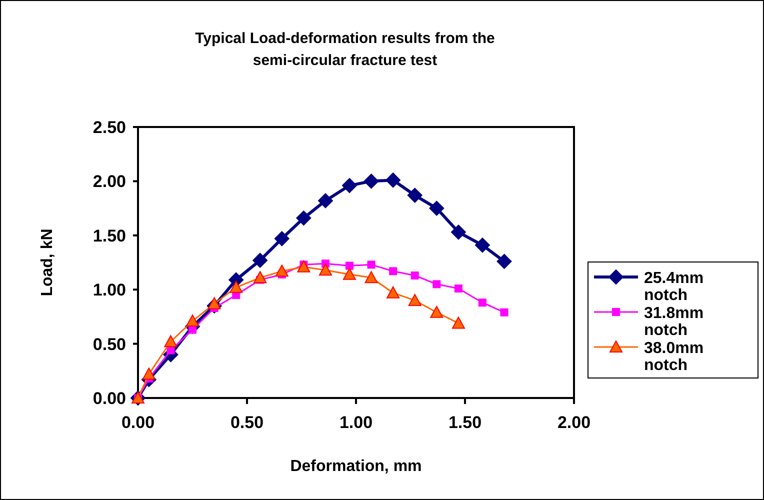  Describe the element at coordinates (674, 287) in the screenshot. I see `legend-label: 25.4mm notch` at that location.